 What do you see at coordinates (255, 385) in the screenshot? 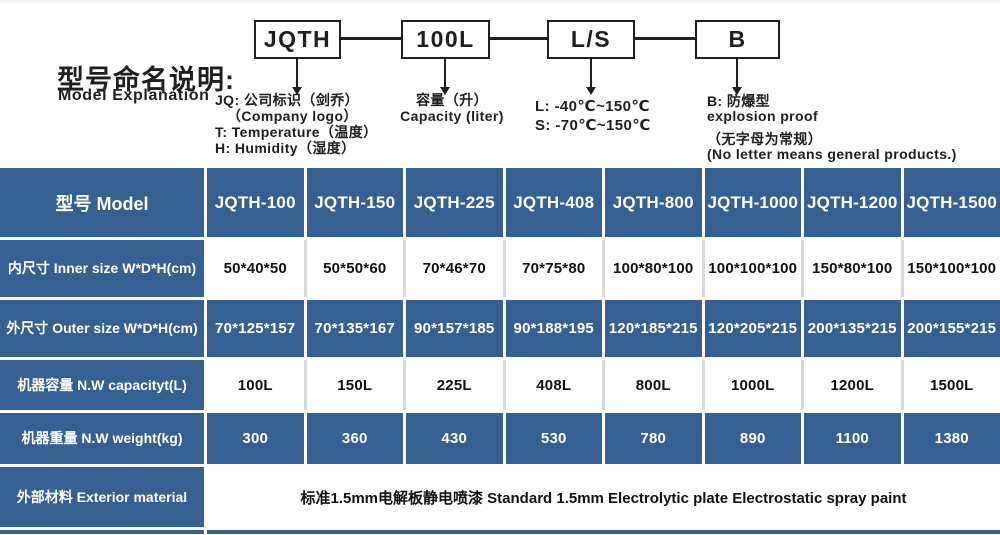
I see `value-cell: 100L` at bounding box center [255, 385].